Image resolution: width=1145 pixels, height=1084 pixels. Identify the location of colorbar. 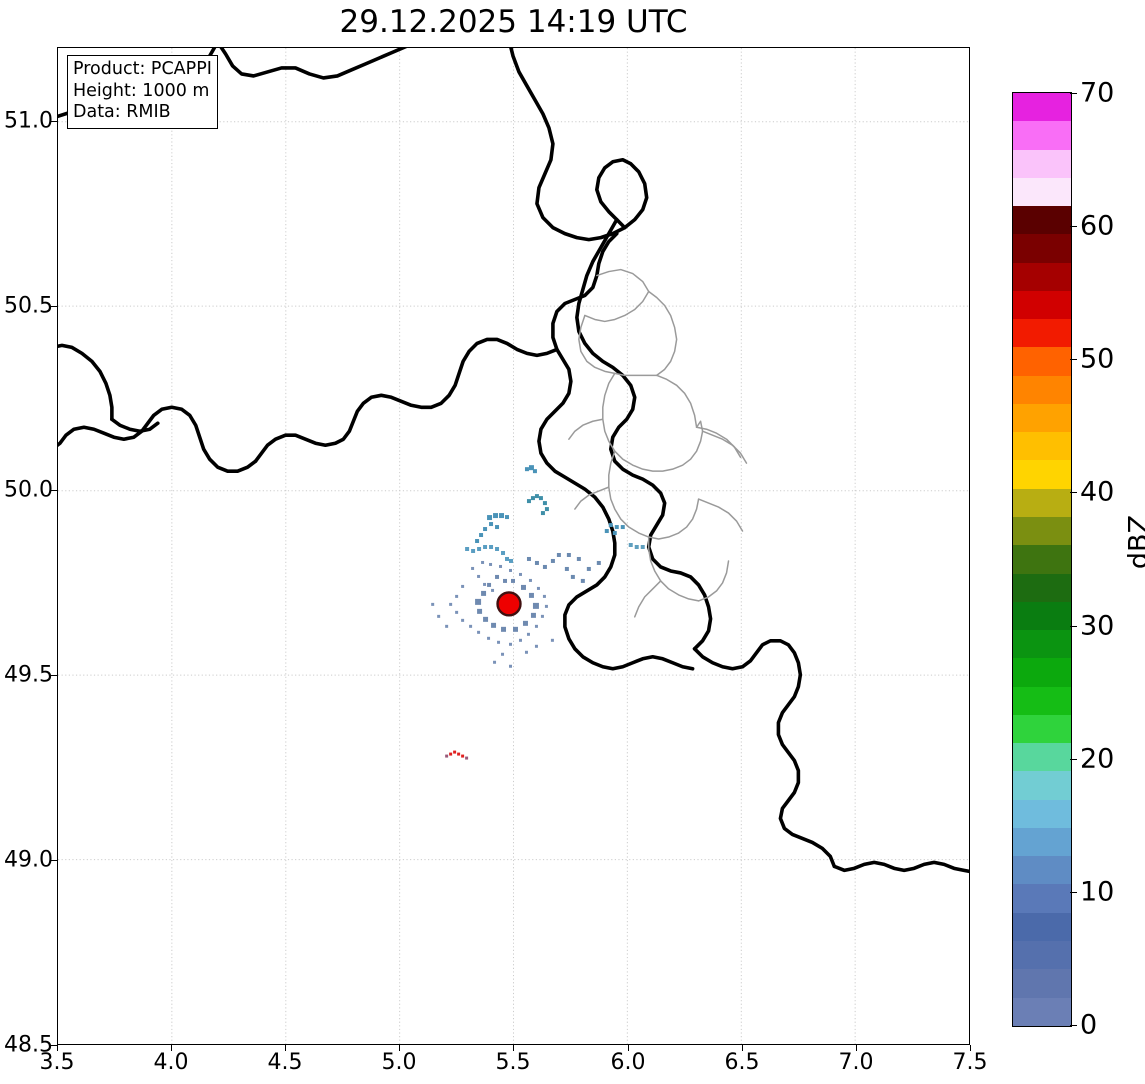
(1042, 559).